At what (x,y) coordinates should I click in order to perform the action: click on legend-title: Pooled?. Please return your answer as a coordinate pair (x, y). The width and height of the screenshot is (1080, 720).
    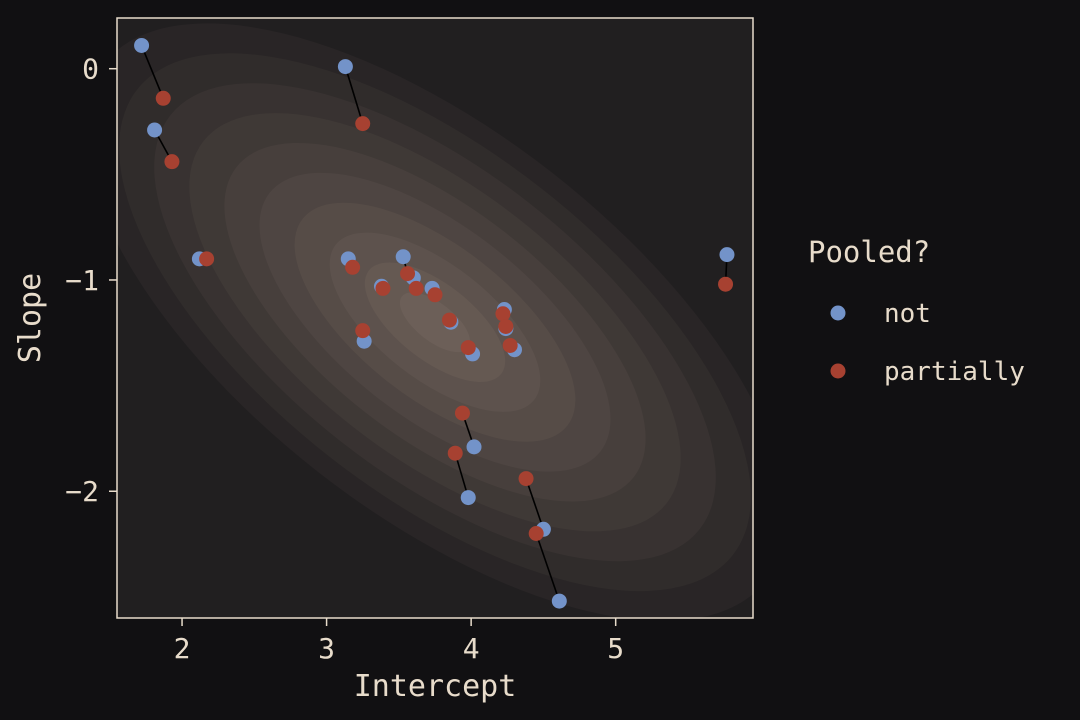
    Looking at the image, I should click on (869, 252).